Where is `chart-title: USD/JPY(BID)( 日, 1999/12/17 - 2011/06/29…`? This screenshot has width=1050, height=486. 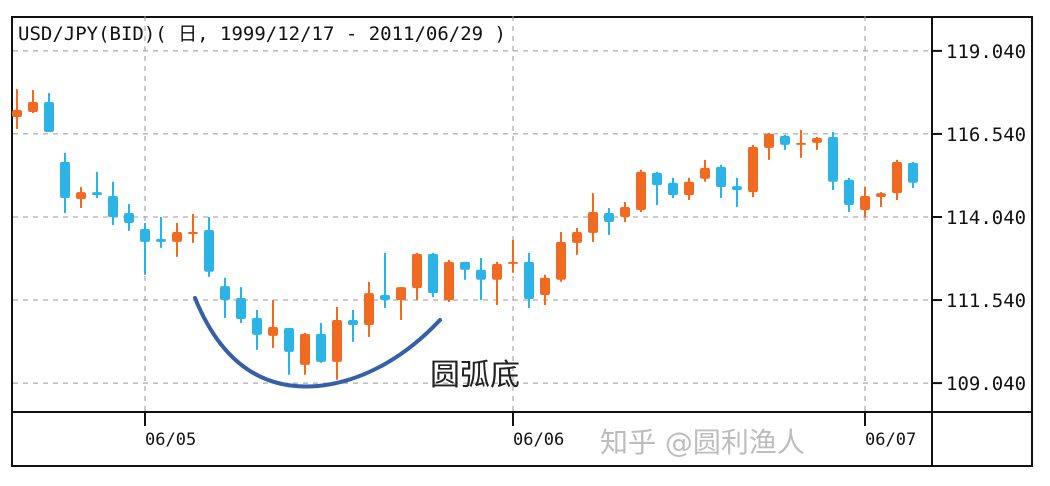
chart-title: USD/JPY(BID)( 日, 1999/12/17 - 2011/06/29… is located at coordinates (262, 34).